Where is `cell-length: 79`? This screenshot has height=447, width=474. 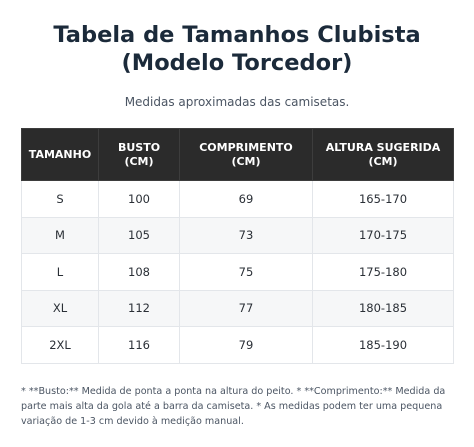
cell-length: 79 is located at coordinates (246, 345).